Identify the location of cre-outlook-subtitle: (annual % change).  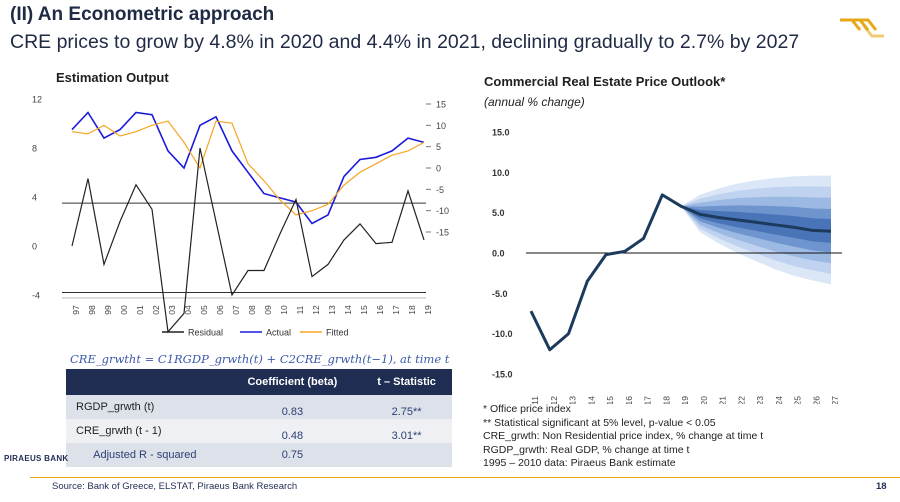
(534, 102).